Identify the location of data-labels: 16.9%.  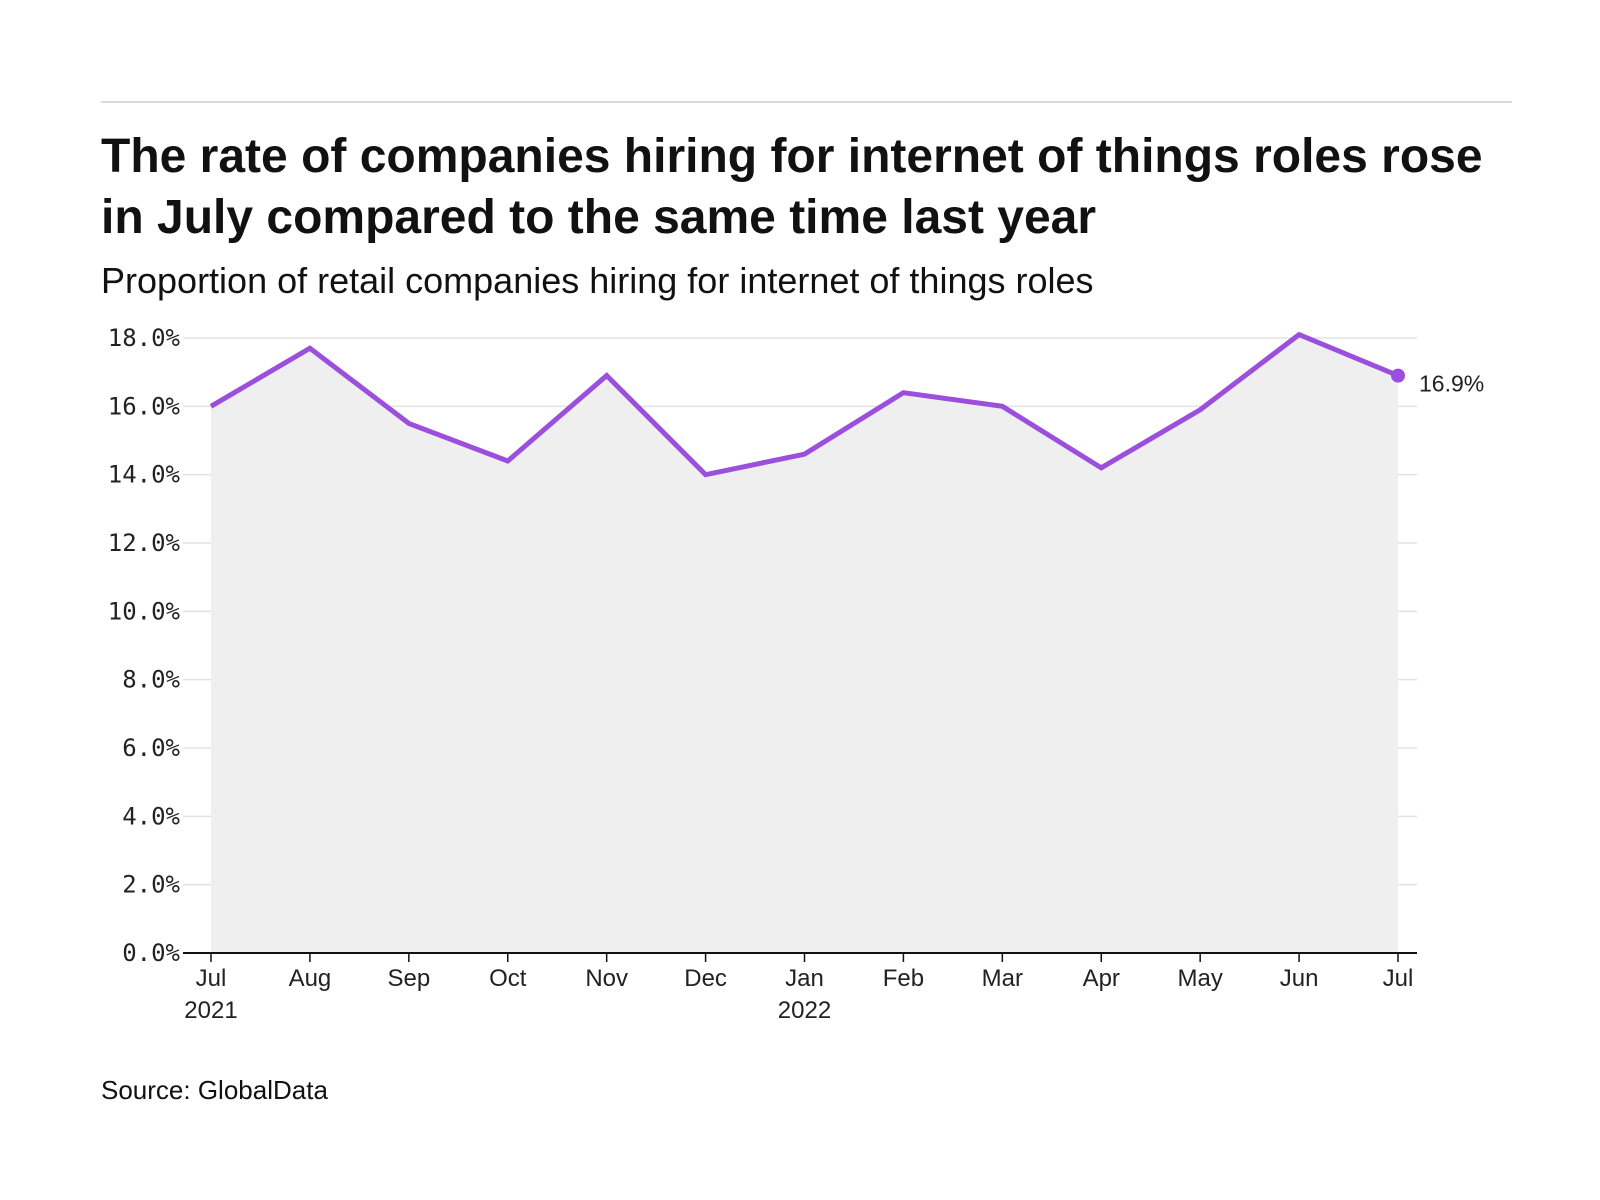
(1451, 384).